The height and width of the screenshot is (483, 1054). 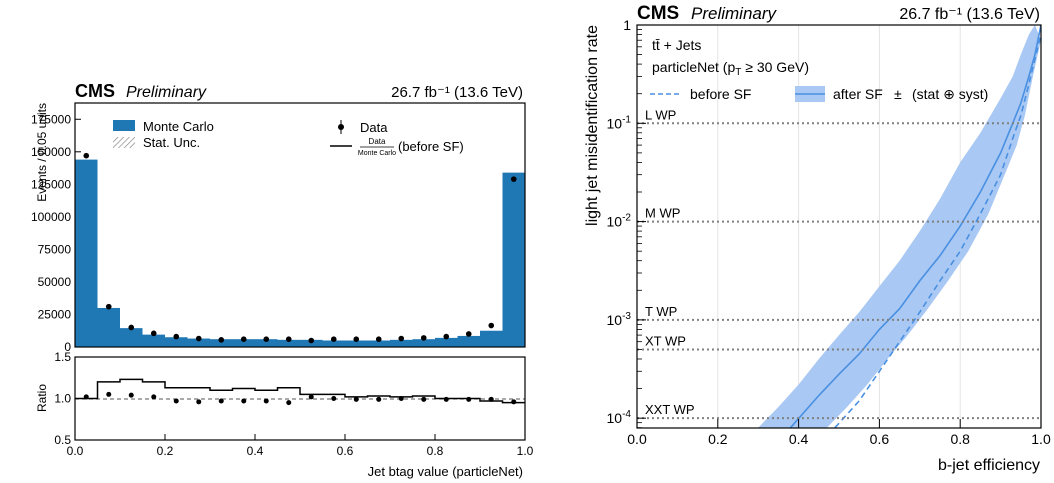 I want to click on r-x-tick-label-4: 0.8, so click(x=960, y=439).